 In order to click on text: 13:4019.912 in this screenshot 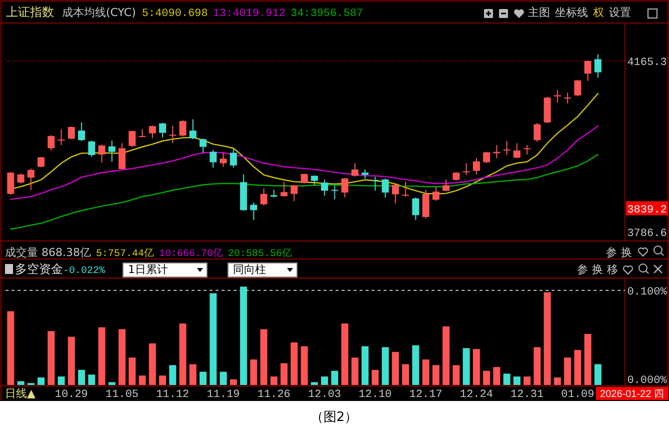, I will do `click(249, 14)`.